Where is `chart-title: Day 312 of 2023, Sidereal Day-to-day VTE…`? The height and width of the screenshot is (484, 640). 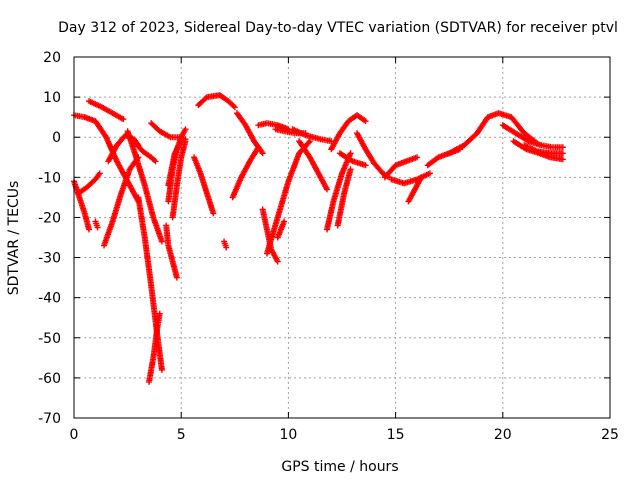 chart-title: Day 312 of 2023, Sidereal Day-to-day VTE… is located at coordinates (338, 28).